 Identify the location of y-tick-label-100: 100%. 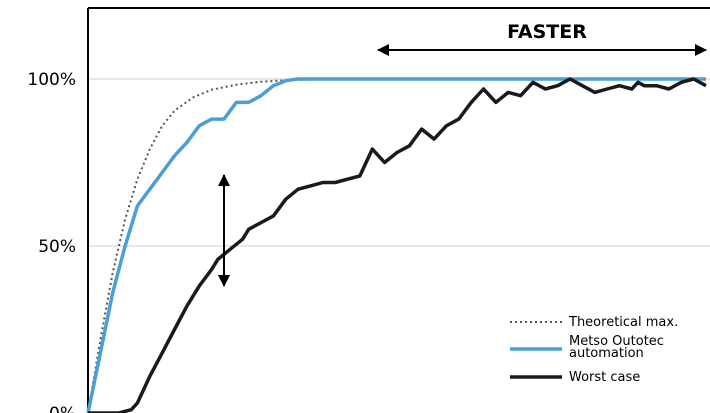
(51, 80).